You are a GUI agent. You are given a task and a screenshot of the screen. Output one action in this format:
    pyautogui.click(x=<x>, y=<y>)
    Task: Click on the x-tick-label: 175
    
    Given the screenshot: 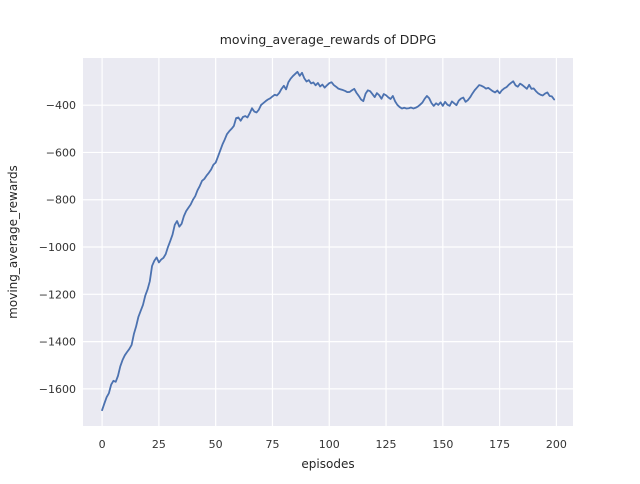 What is the action you would take?
    pyautogui.click(x=499, y=444)
    